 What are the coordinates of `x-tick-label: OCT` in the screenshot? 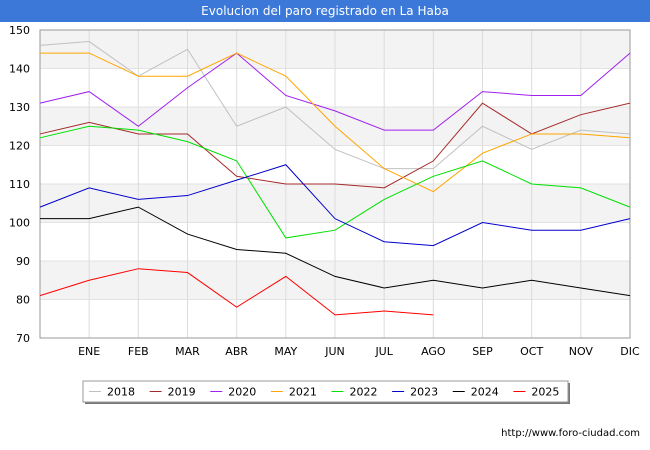 It's located at (531, 351).